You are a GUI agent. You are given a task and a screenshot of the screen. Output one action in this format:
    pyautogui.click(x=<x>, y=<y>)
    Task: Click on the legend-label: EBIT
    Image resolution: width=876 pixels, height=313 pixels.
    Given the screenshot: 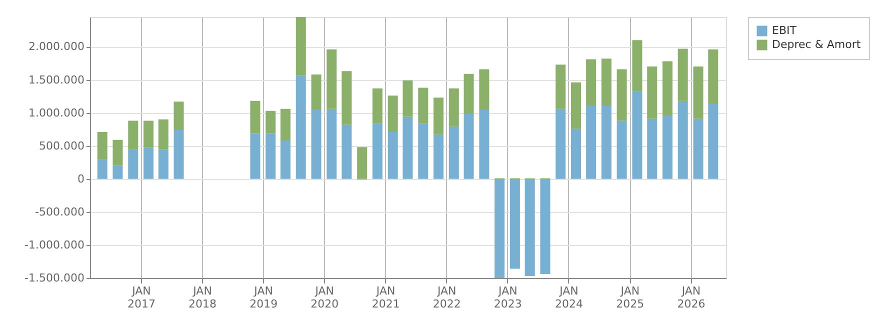 What is the action you would take?
    pyautogui.click(x=784, y=30)
    